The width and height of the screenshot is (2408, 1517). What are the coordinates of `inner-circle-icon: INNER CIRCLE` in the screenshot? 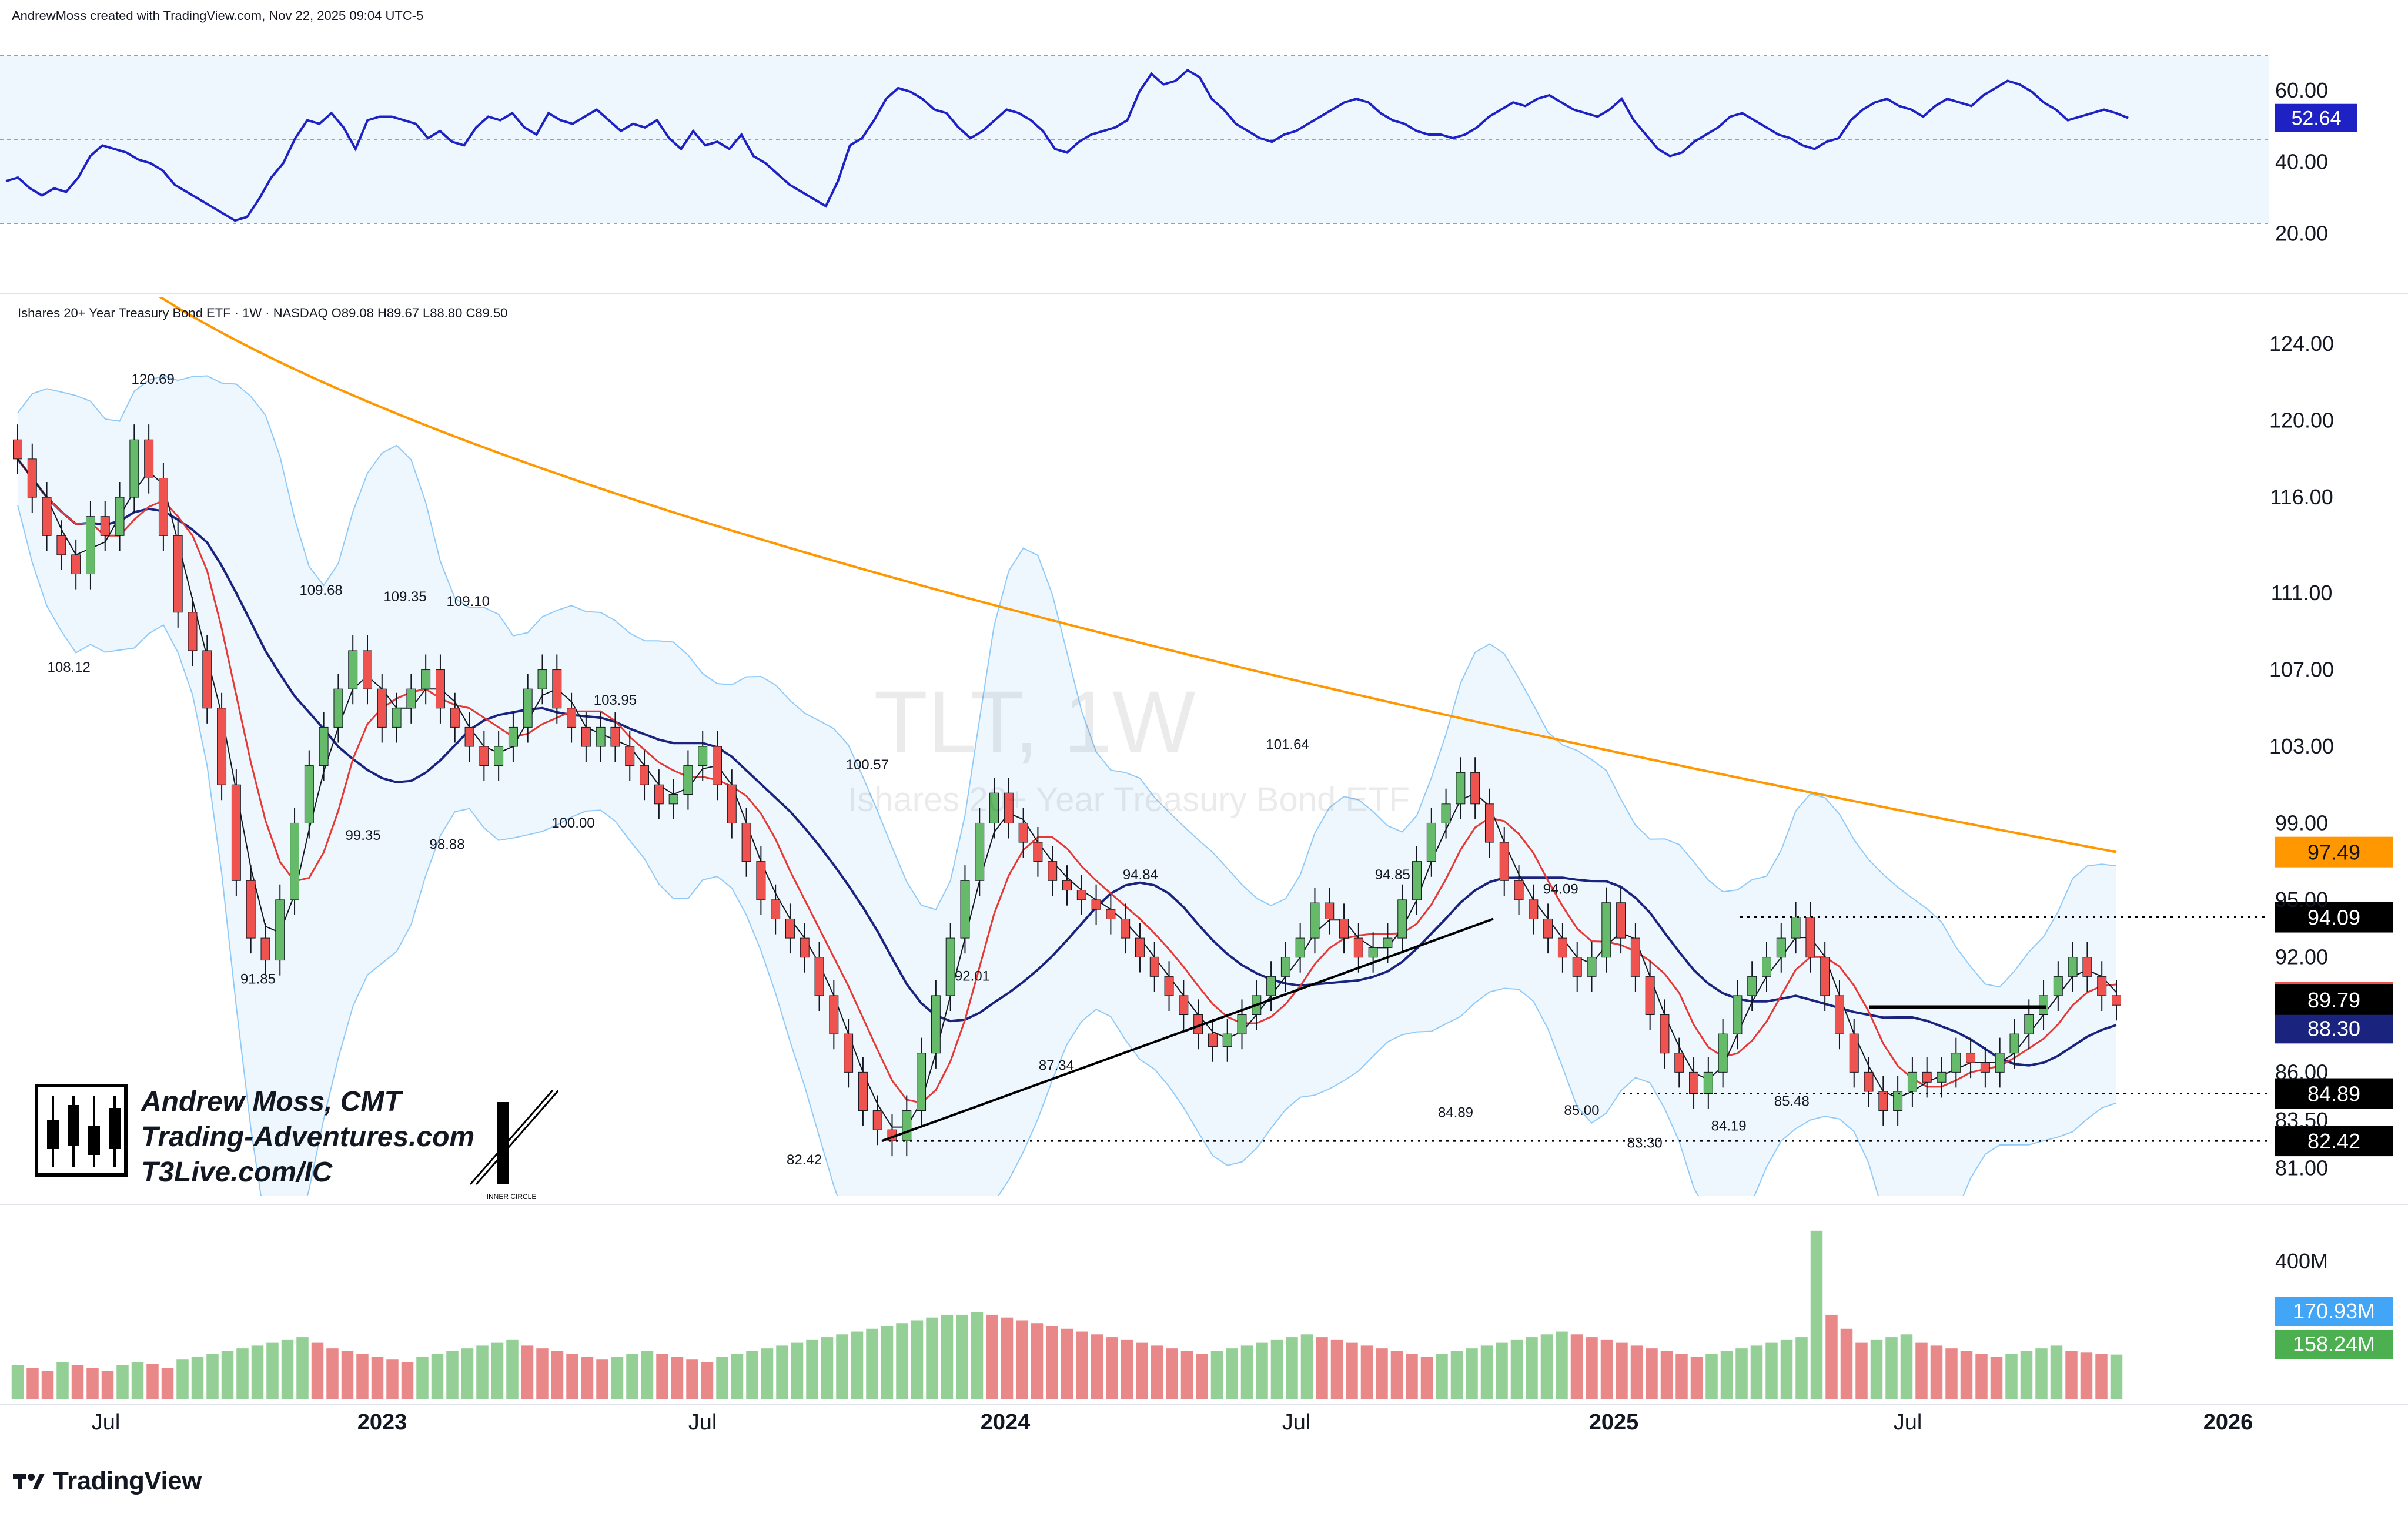 It's located at (514, 1145).